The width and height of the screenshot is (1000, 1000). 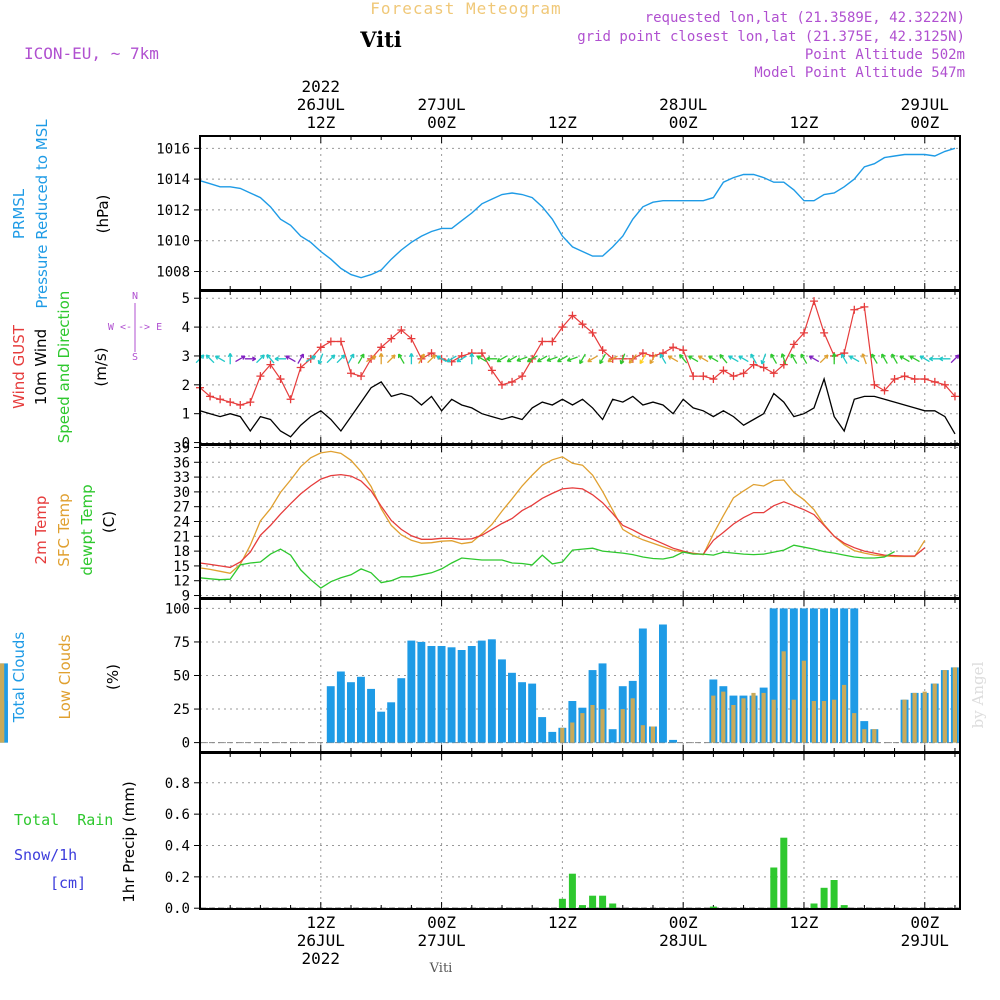 I want to click on top-time-label: 28JUL, so click(x=683, y=104).